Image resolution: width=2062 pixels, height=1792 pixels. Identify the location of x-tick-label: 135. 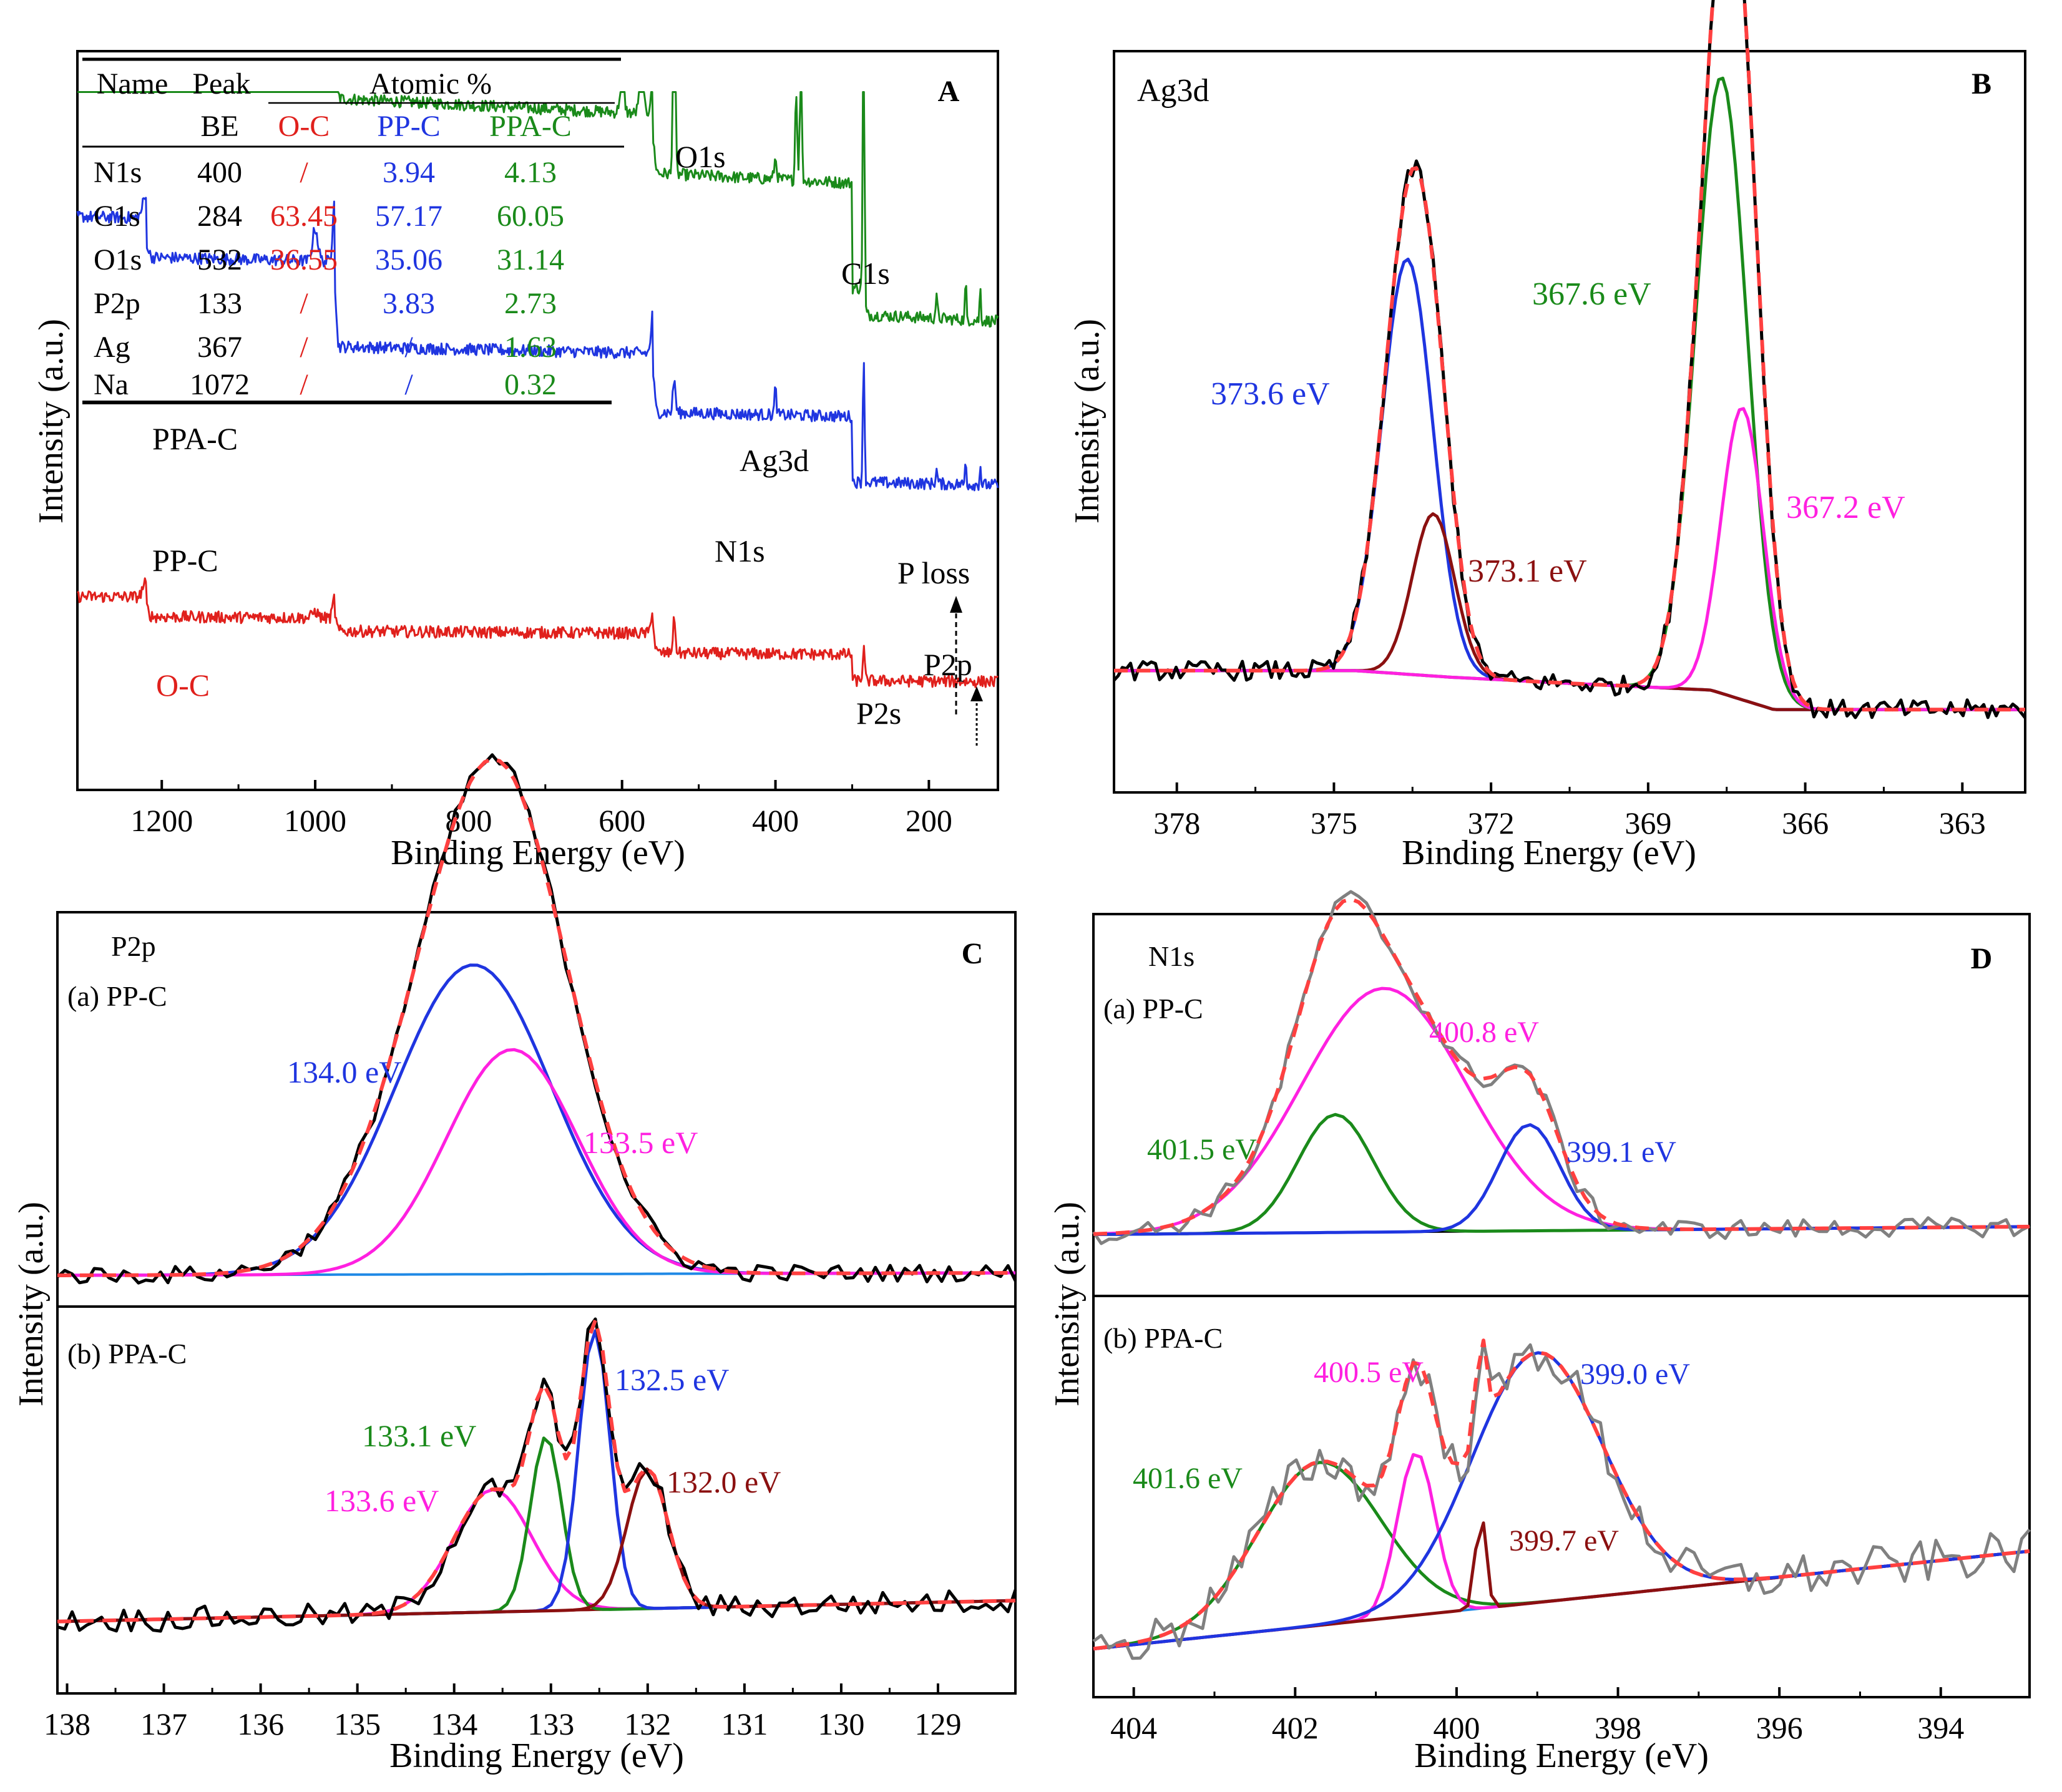
(357, 1724).